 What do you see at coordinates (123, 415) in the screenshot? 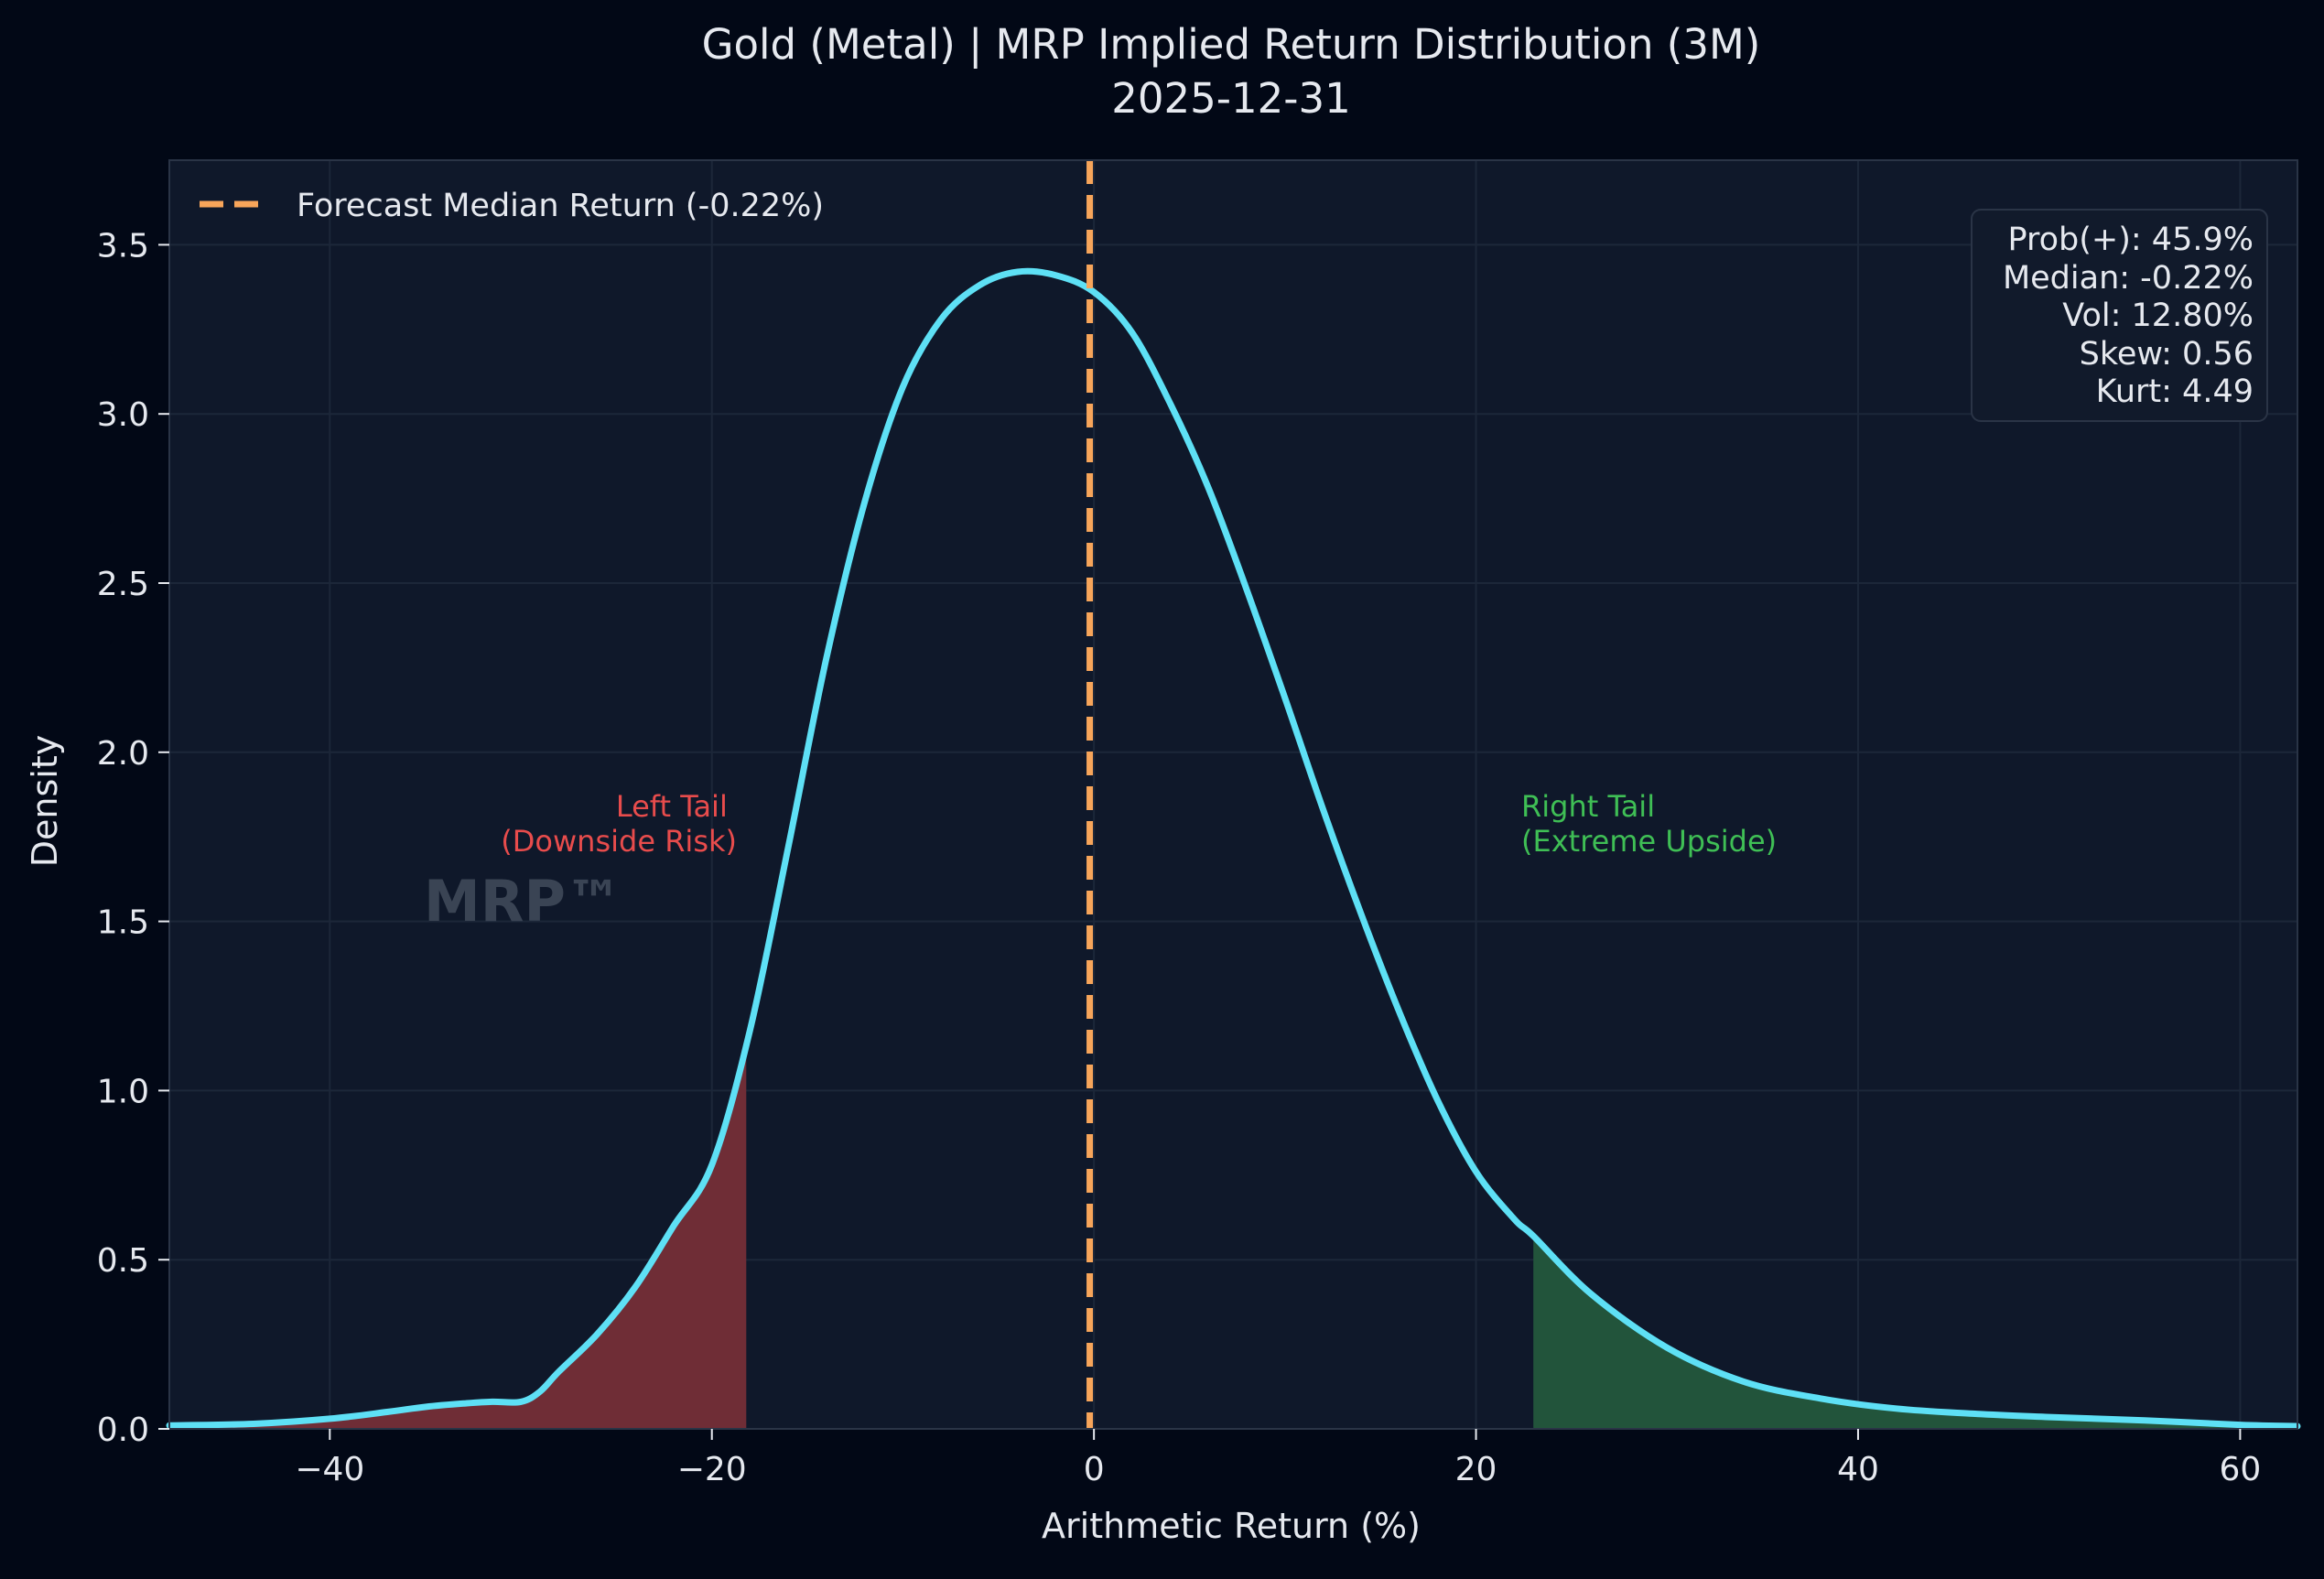
I see `y-tick-label: 3.0` at bounding box center [123, 415].